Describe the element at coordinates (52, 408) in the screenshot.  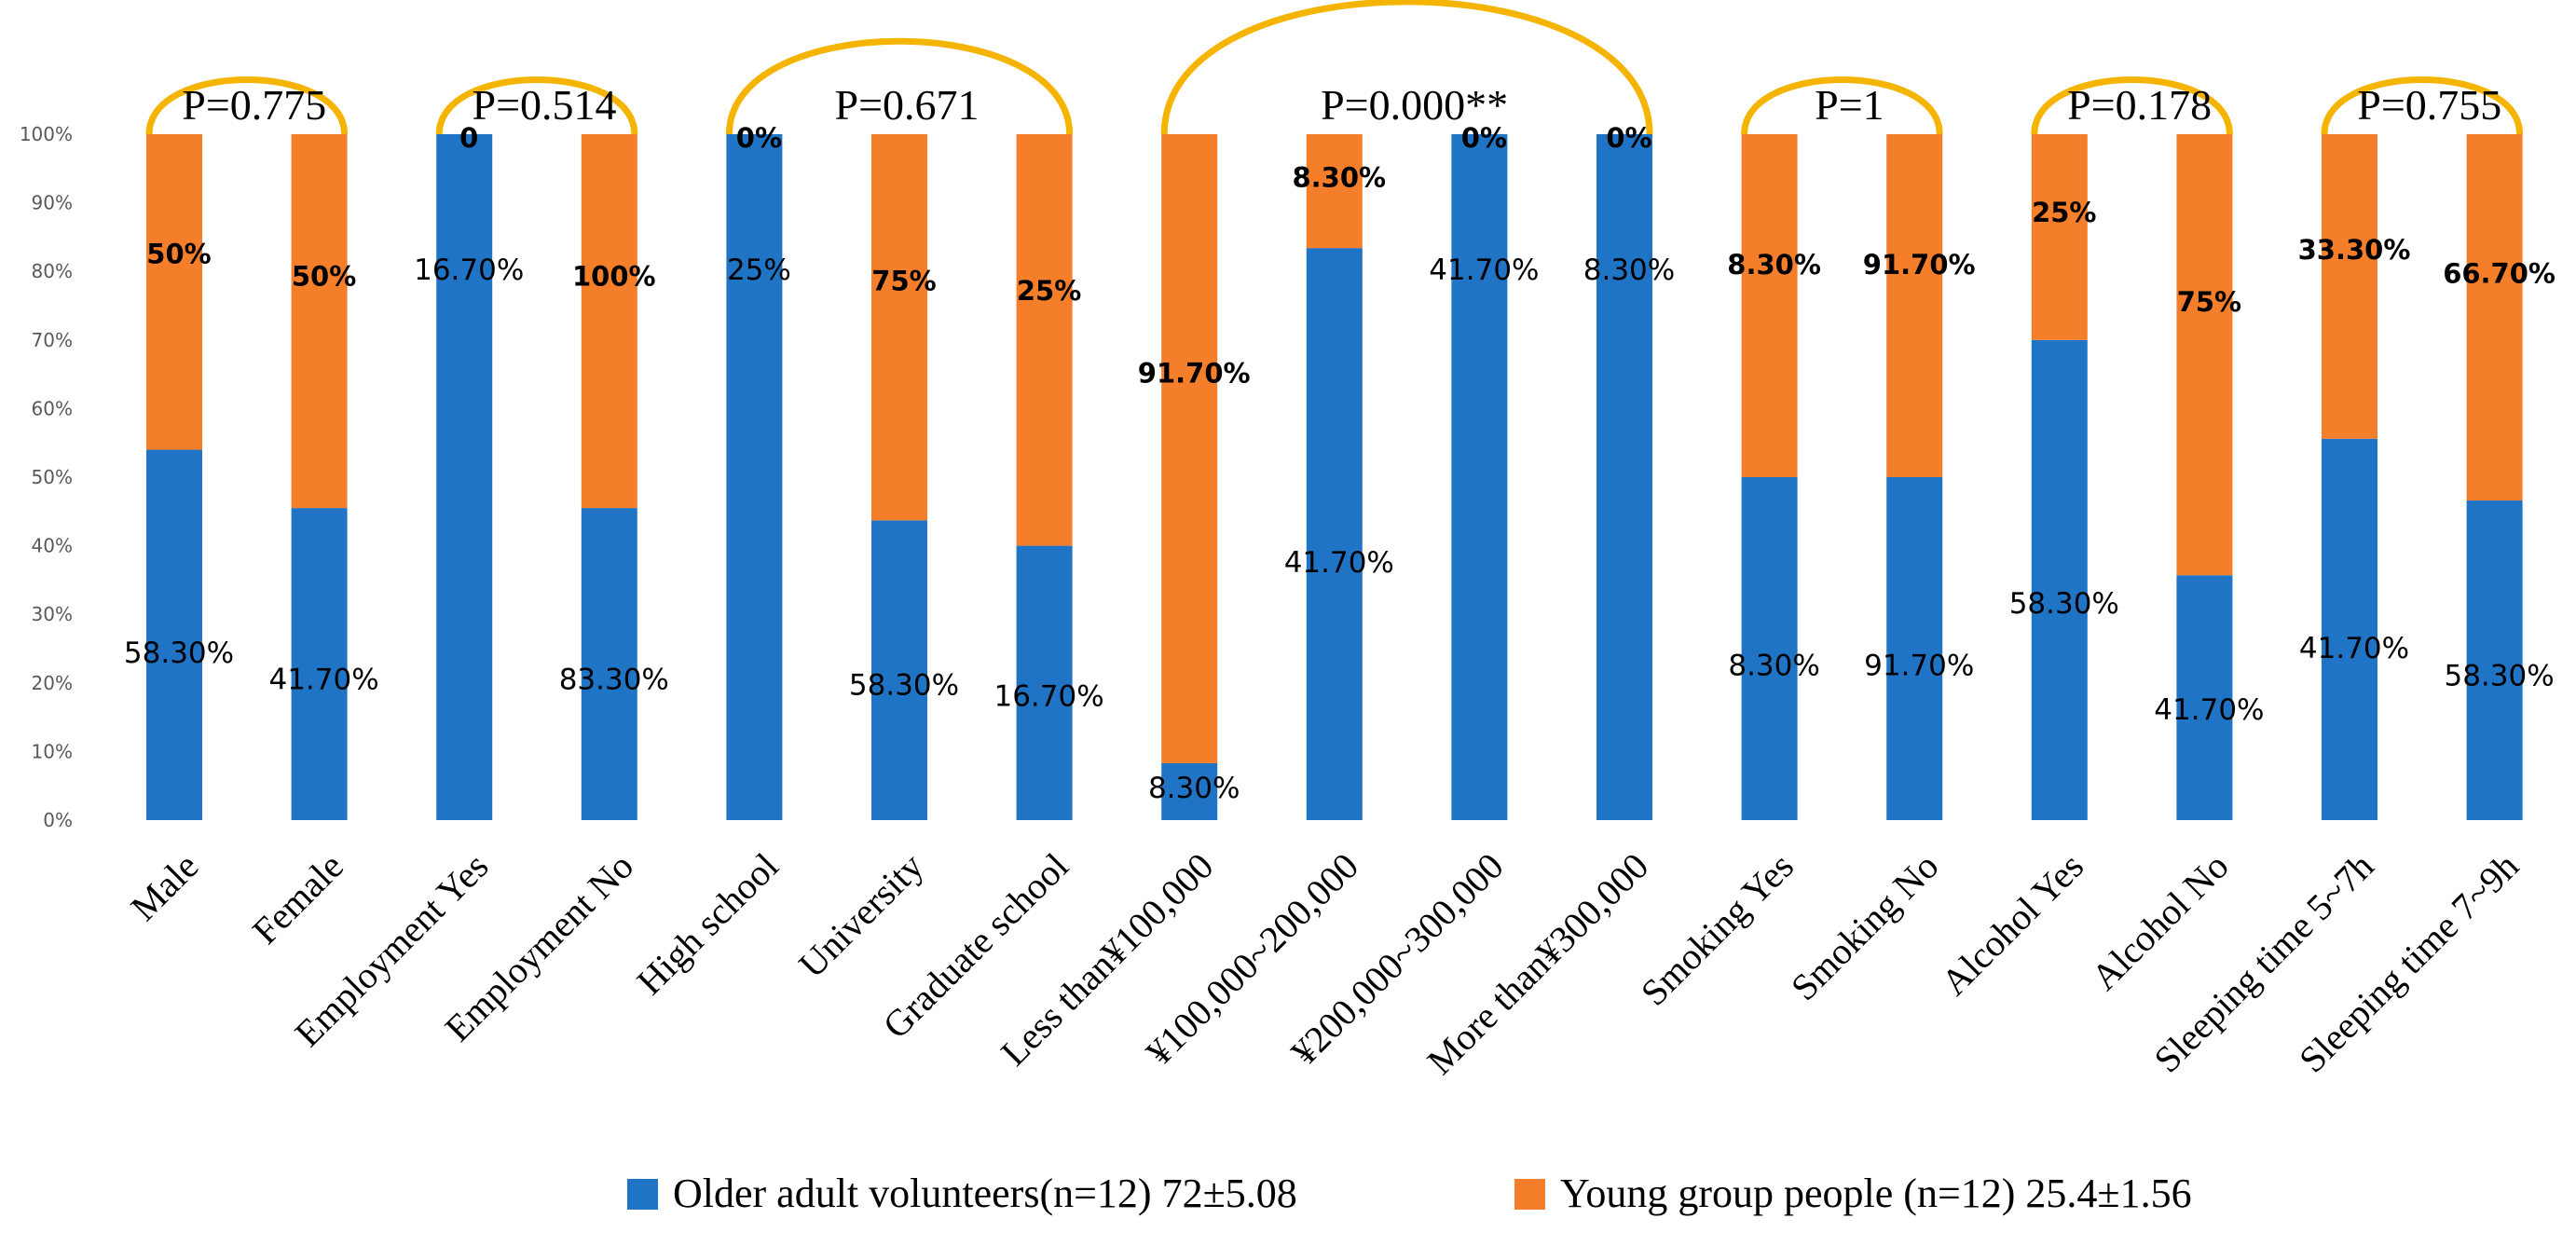
I see `y-tick-label: 60%` at that location.